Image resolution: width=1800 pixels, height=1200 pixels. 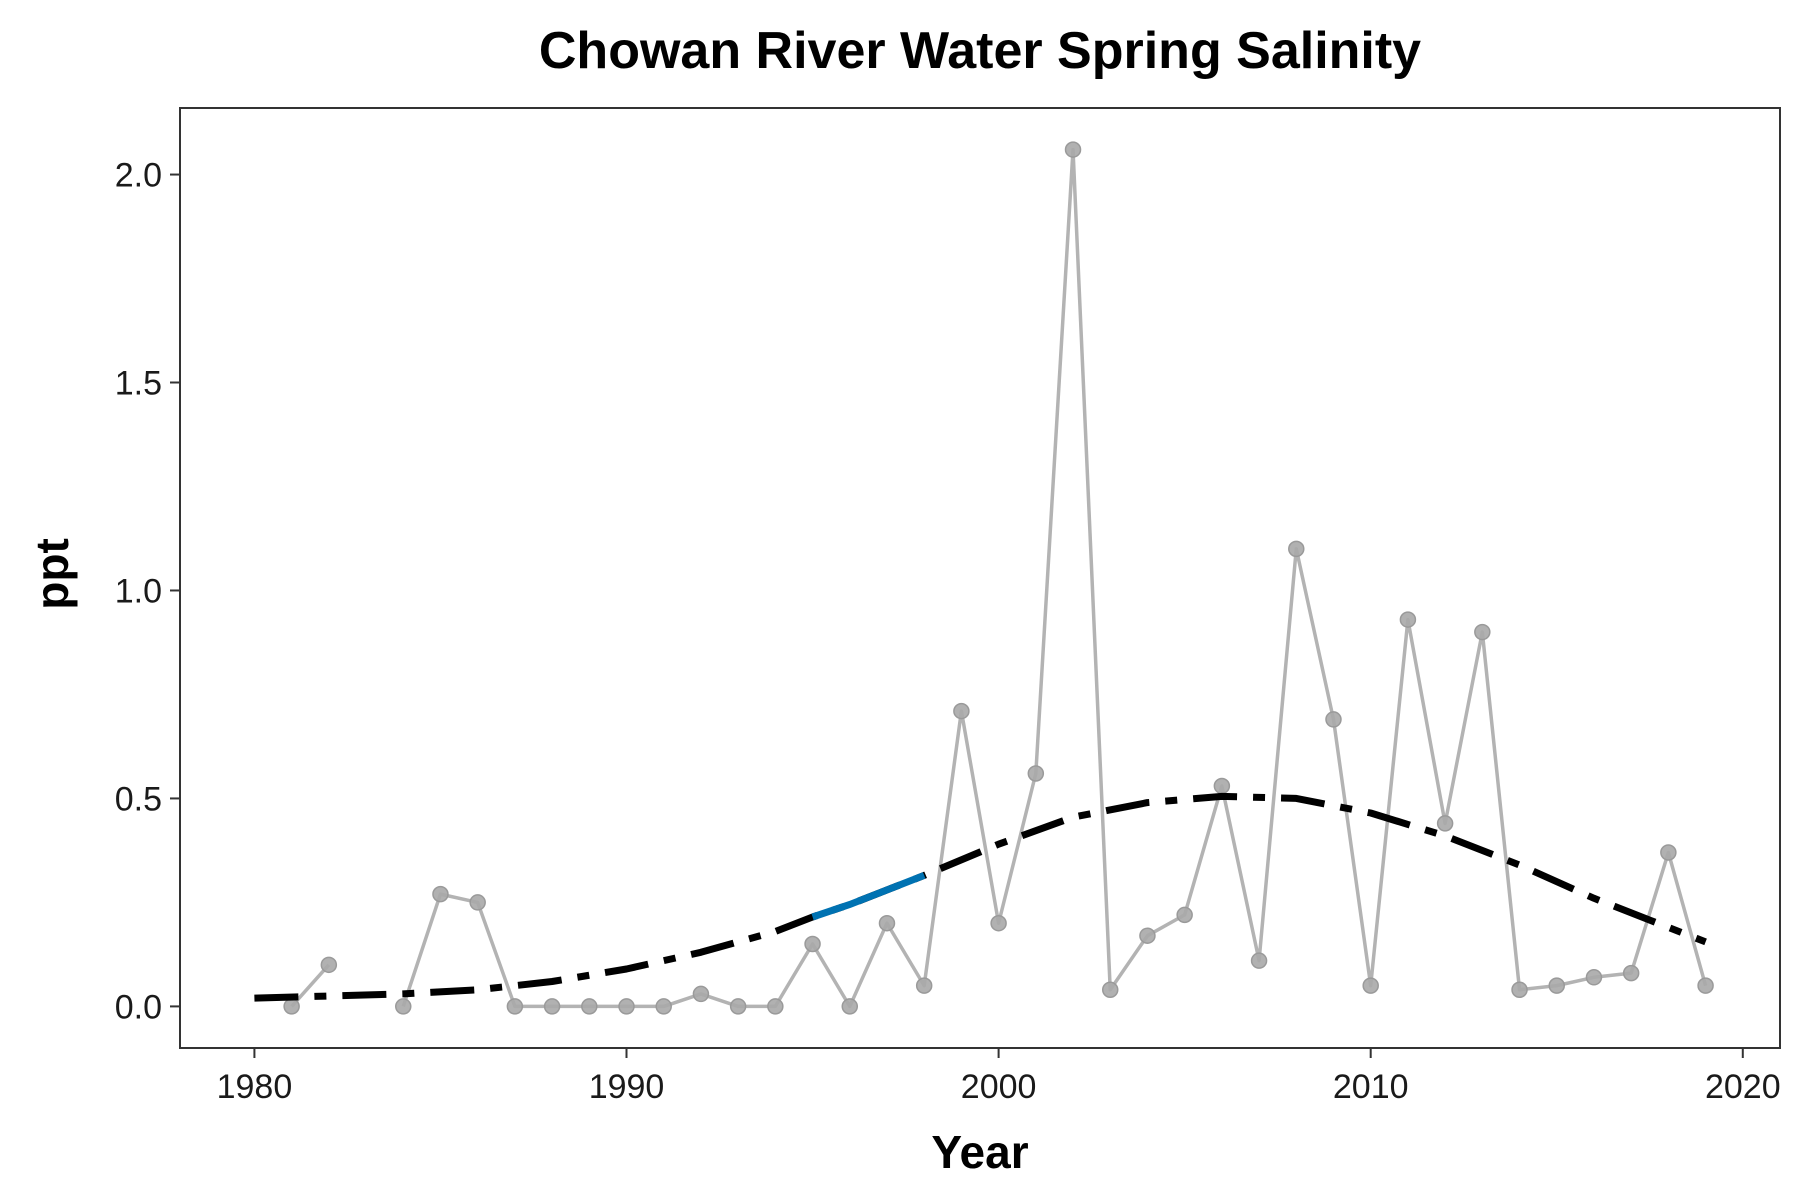 I want to click on data-point-2014, so click(x=1519, y=990).